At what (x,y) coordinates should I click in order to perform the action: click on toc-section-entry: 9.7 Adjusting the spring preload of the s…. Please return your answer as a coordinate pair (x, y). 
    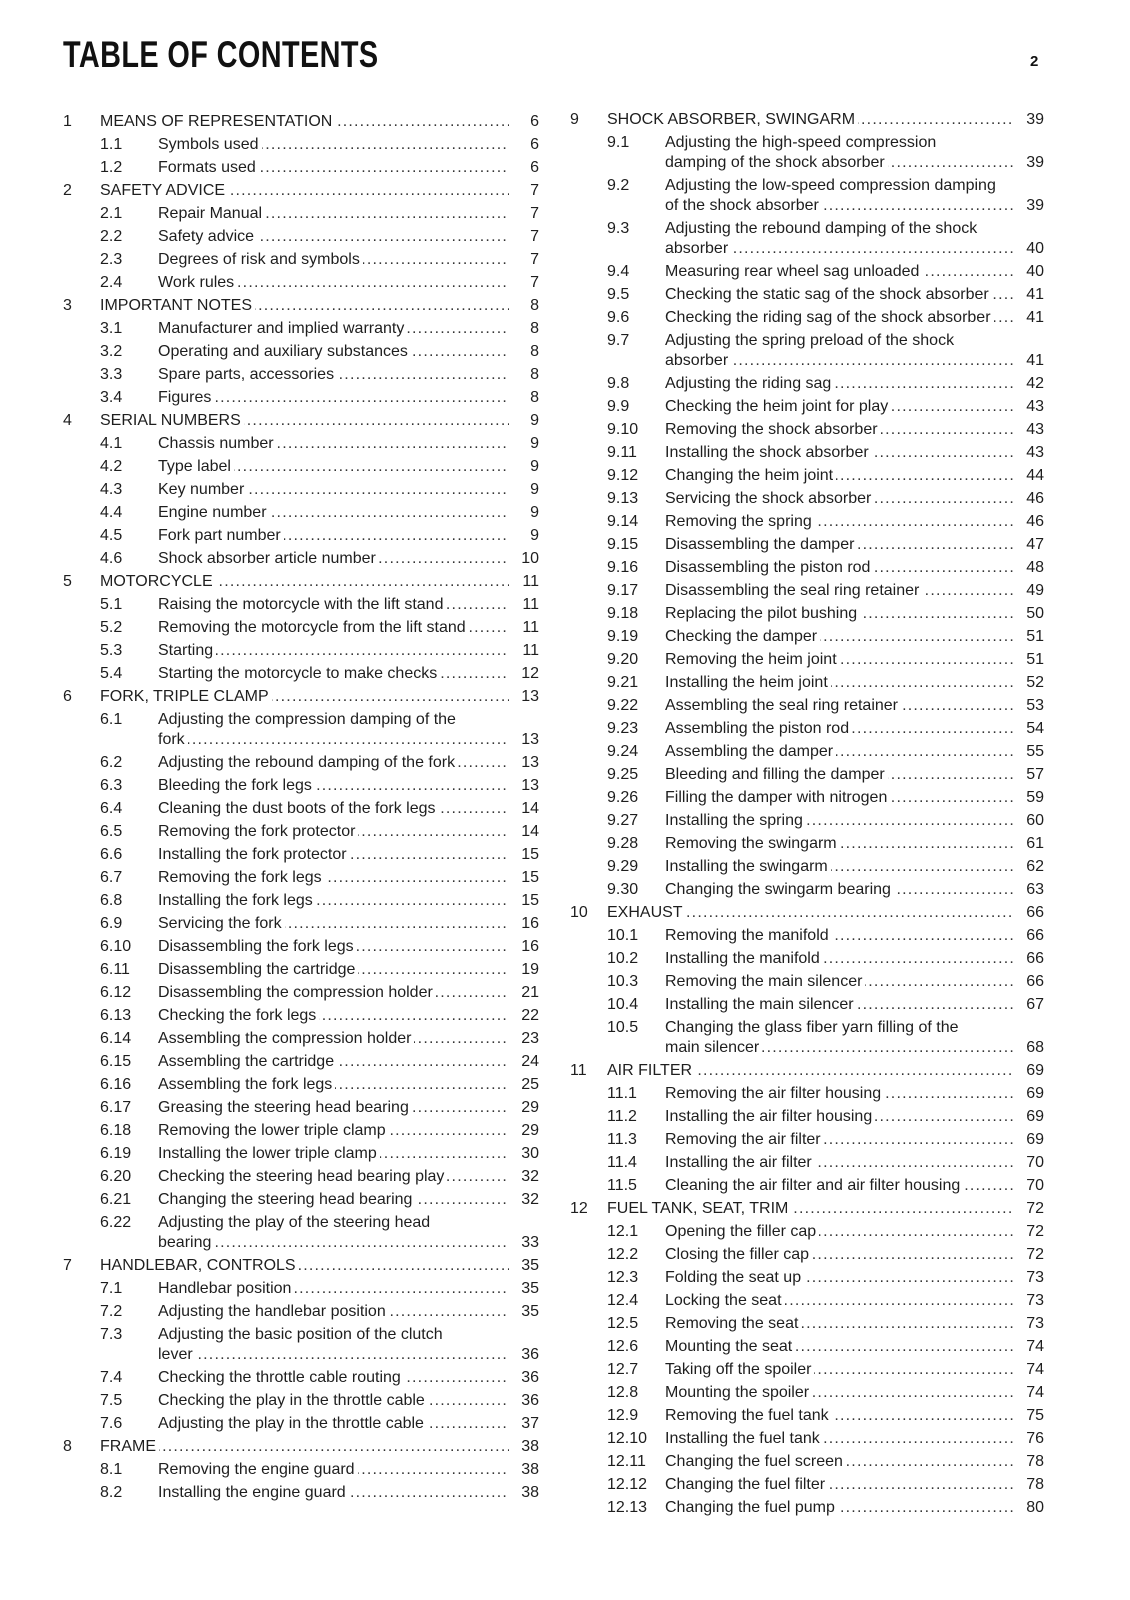
    Looking at the image, I should click on (807, 350).